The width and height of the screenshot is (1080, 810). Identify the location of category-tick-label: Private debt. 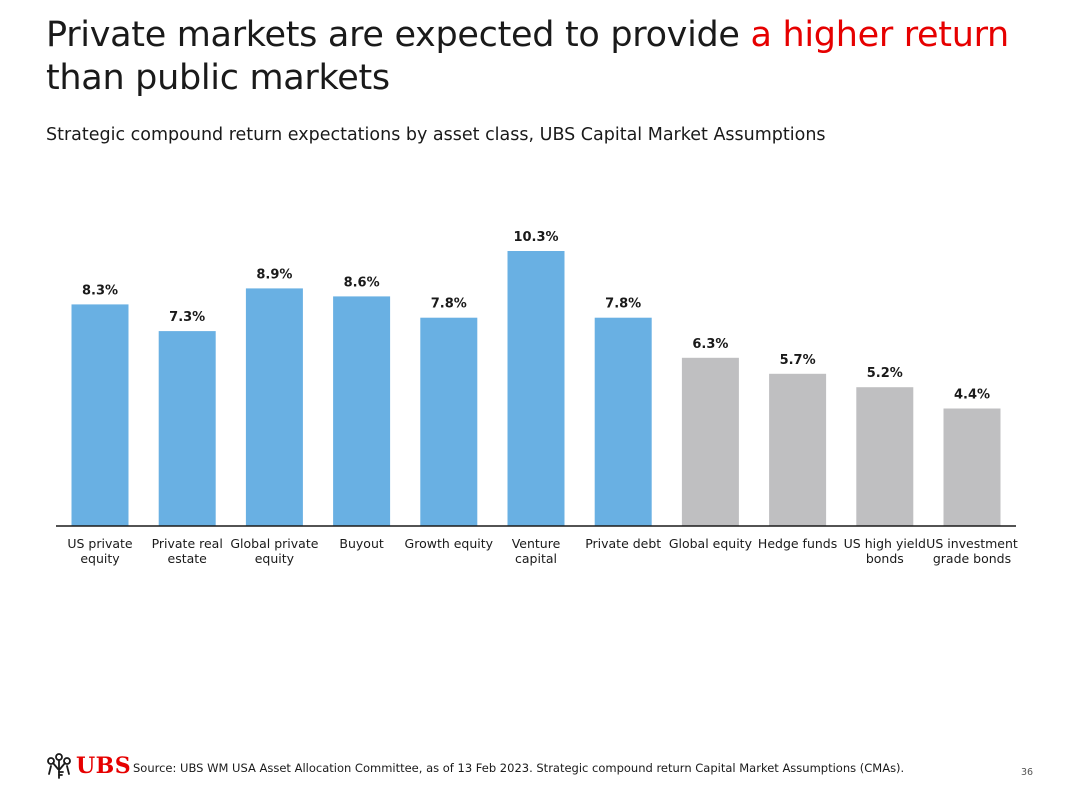
(623, 543).